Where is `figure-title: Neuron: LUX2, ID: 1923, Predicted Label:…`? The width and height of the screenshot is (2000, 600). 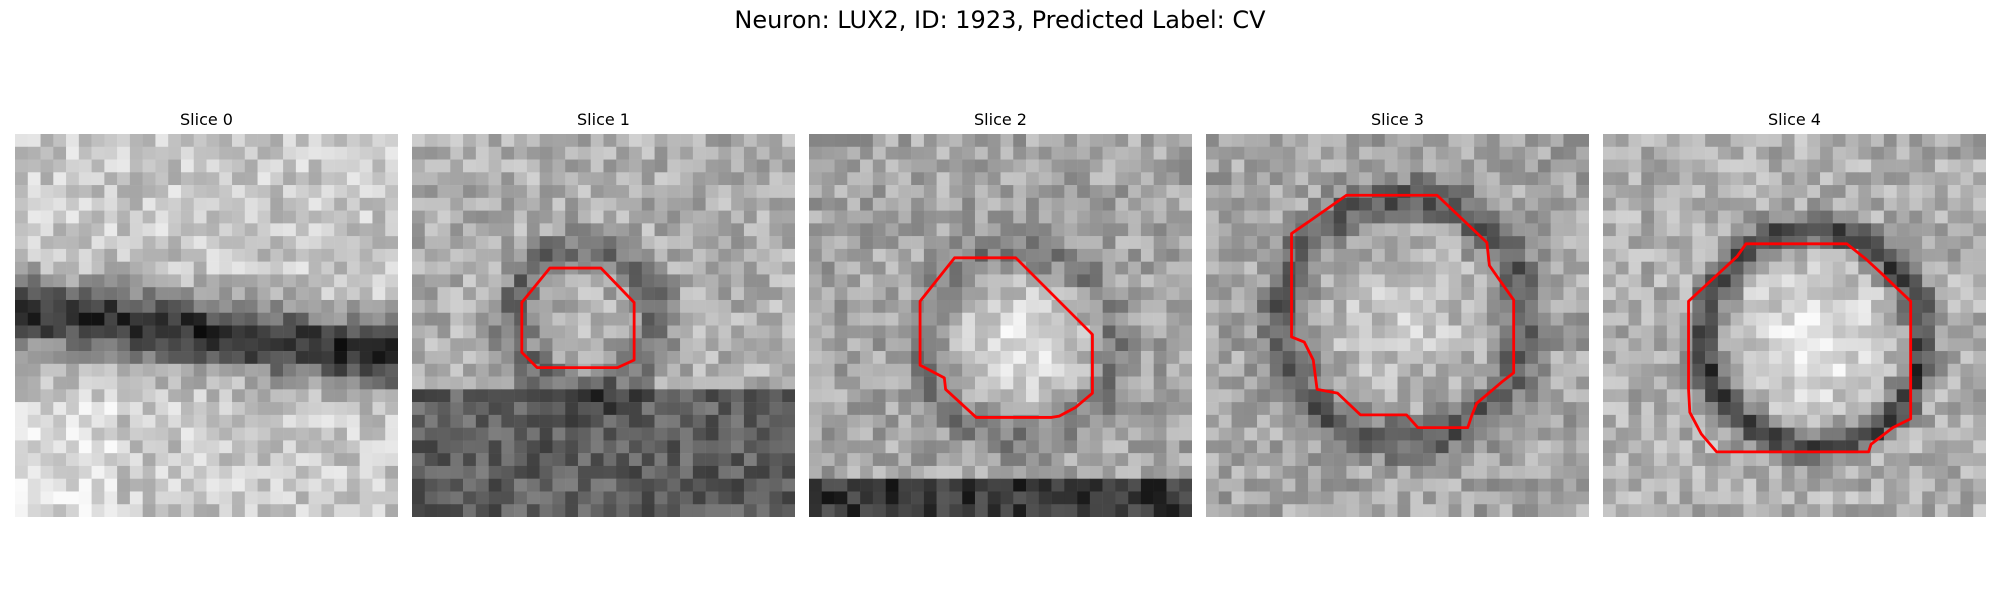 figure-title: Neuron: LUX2, ID: 1923, Predicted Label:… is located at coordinates (1000, 20).